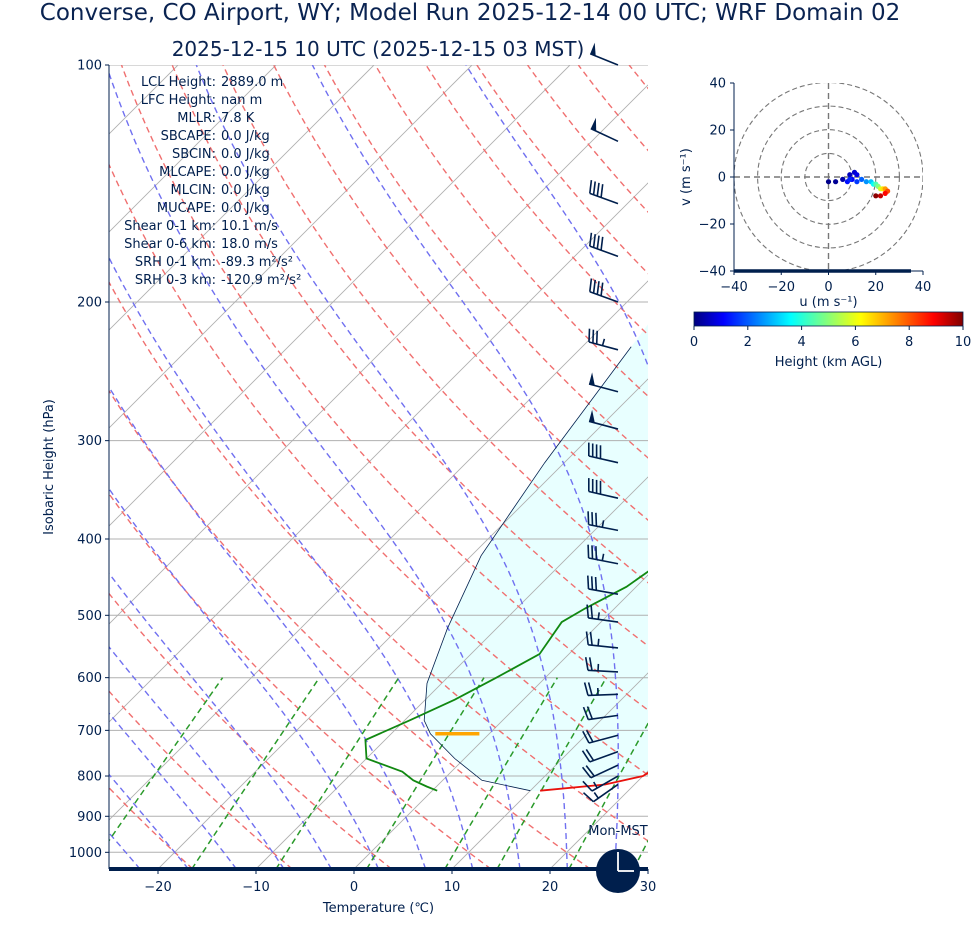  What do you see at coordinates (157, 887) in the screenshot?
I see `x-tick-label: −20` at bounding box center [157, 887].